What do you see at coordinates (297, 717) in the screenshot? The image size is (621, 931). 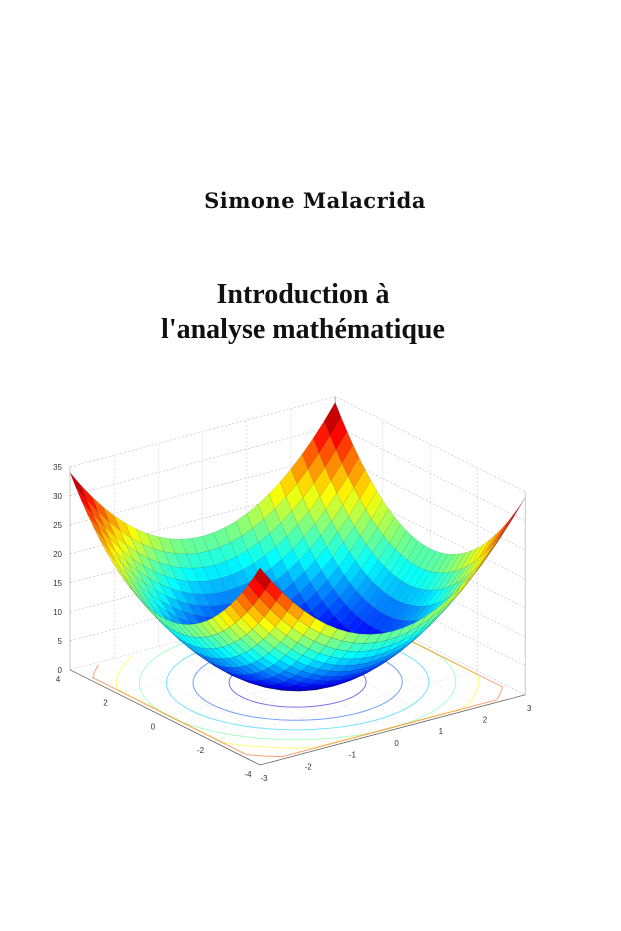 I see `floor-edge` at bounding box center [297, 717].